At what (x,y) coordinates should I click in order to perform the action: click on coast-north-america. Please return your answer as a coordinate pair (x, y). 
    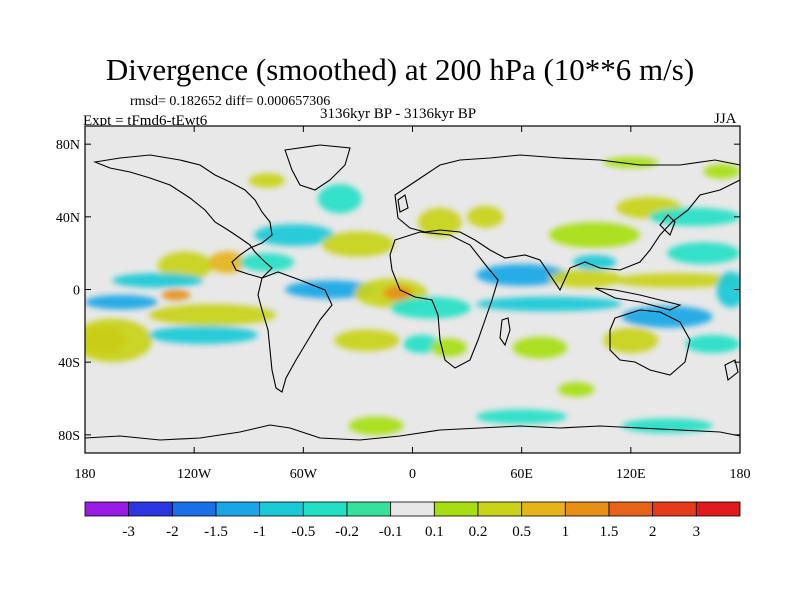
    Looking at the image, I should click on (182, 216).